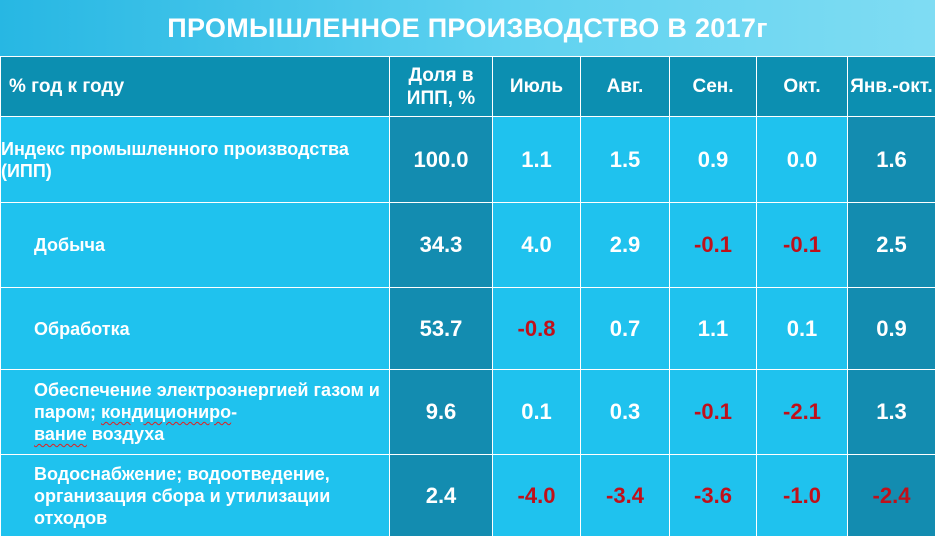  Describe the element at coordinates (537, 496) in the screenshot. I see `value-cell: -4.0` at that location.